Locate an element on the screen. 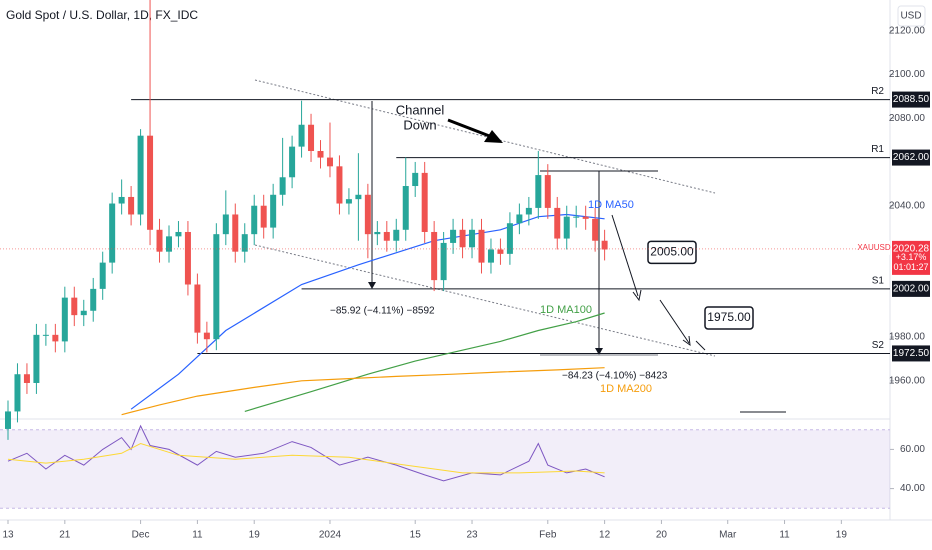  rsi-tick-label: 40.00 is located at coordinates (912, 488).